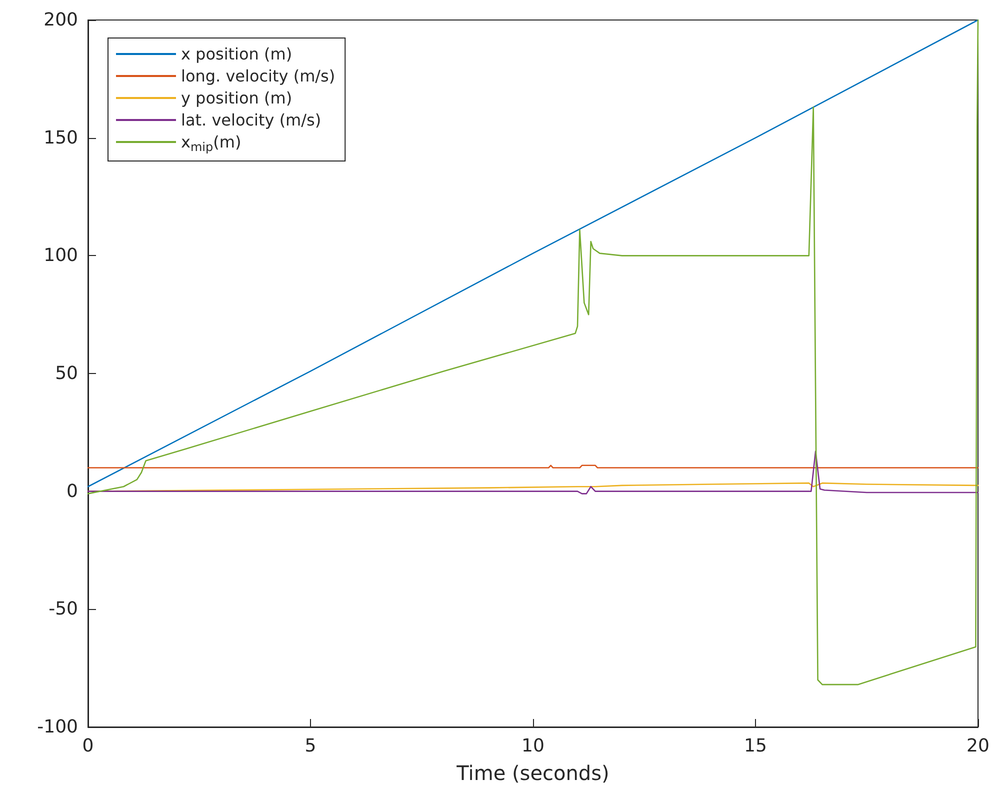  Describe the element at coordinates (72, 491) in the screenshot. I see `y-tick-label: 0` at that location.